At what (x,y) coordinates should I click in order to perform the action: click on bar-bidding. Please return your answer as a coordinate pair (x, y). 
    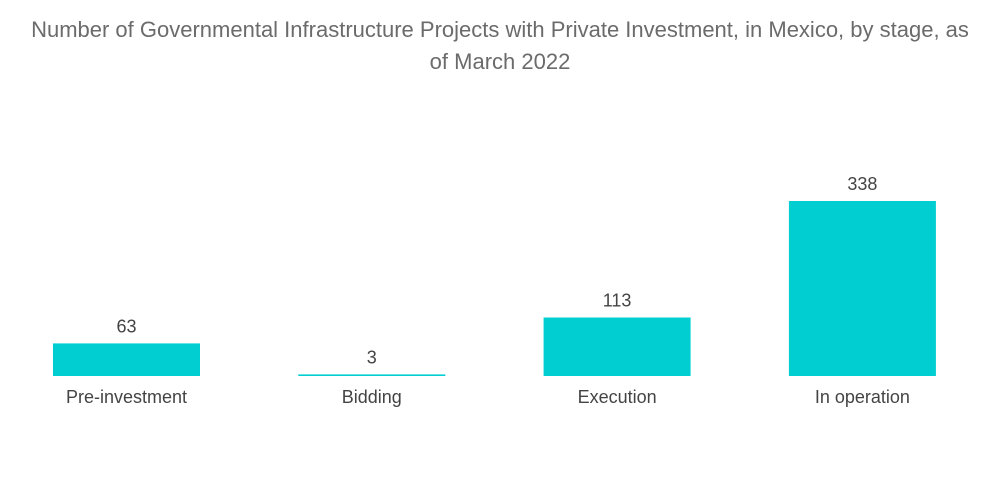
    Looking at the image, I should click on (372, 375).